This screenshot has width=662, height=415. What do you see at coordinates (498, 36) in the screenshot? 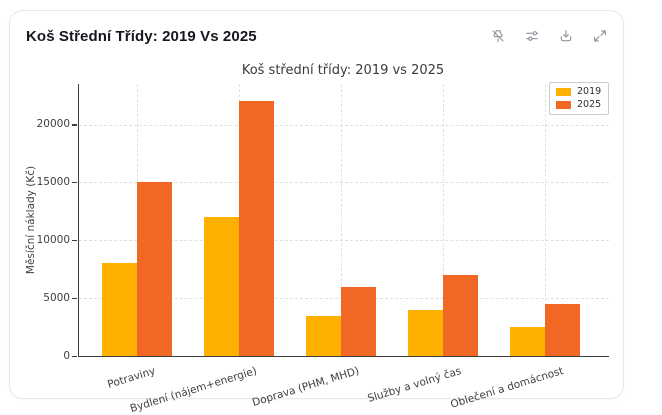
I see `pin-off-icon` at bounding box center [498, 36].